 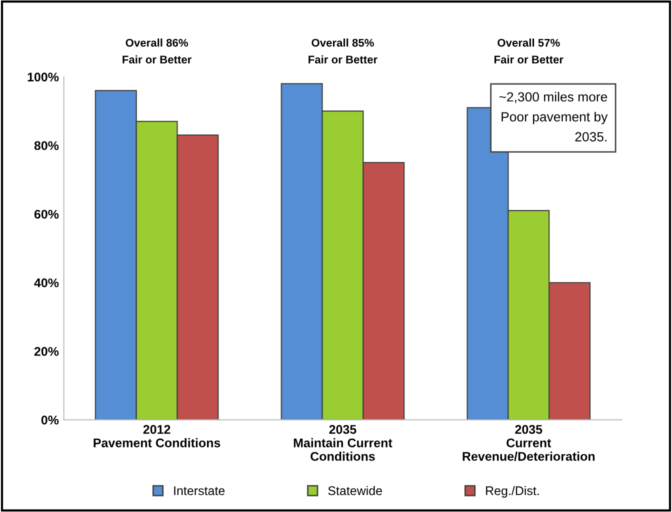 What do you see at coordinates (46, 214) in the screenshot?
I see `y-tick-label: 60%` at bounding box center [46, 214].